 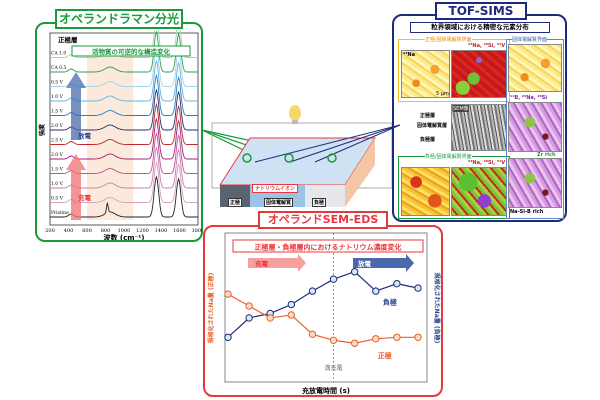 I want to click on na-map-cathode, so click(x=425, y=74).